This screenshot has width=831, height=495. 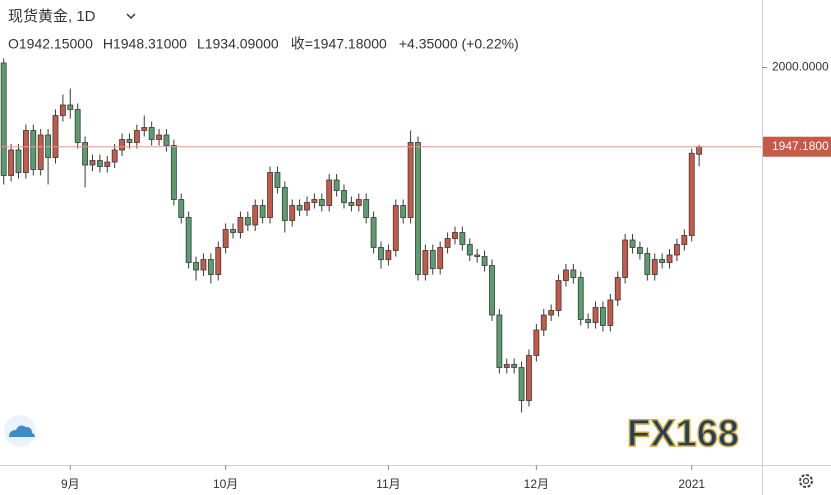 What do you see at coordinates (52, 16) in the screenshot?
I see `chart-title: 现货黄金, 1D` at bounding box center [52, 16].